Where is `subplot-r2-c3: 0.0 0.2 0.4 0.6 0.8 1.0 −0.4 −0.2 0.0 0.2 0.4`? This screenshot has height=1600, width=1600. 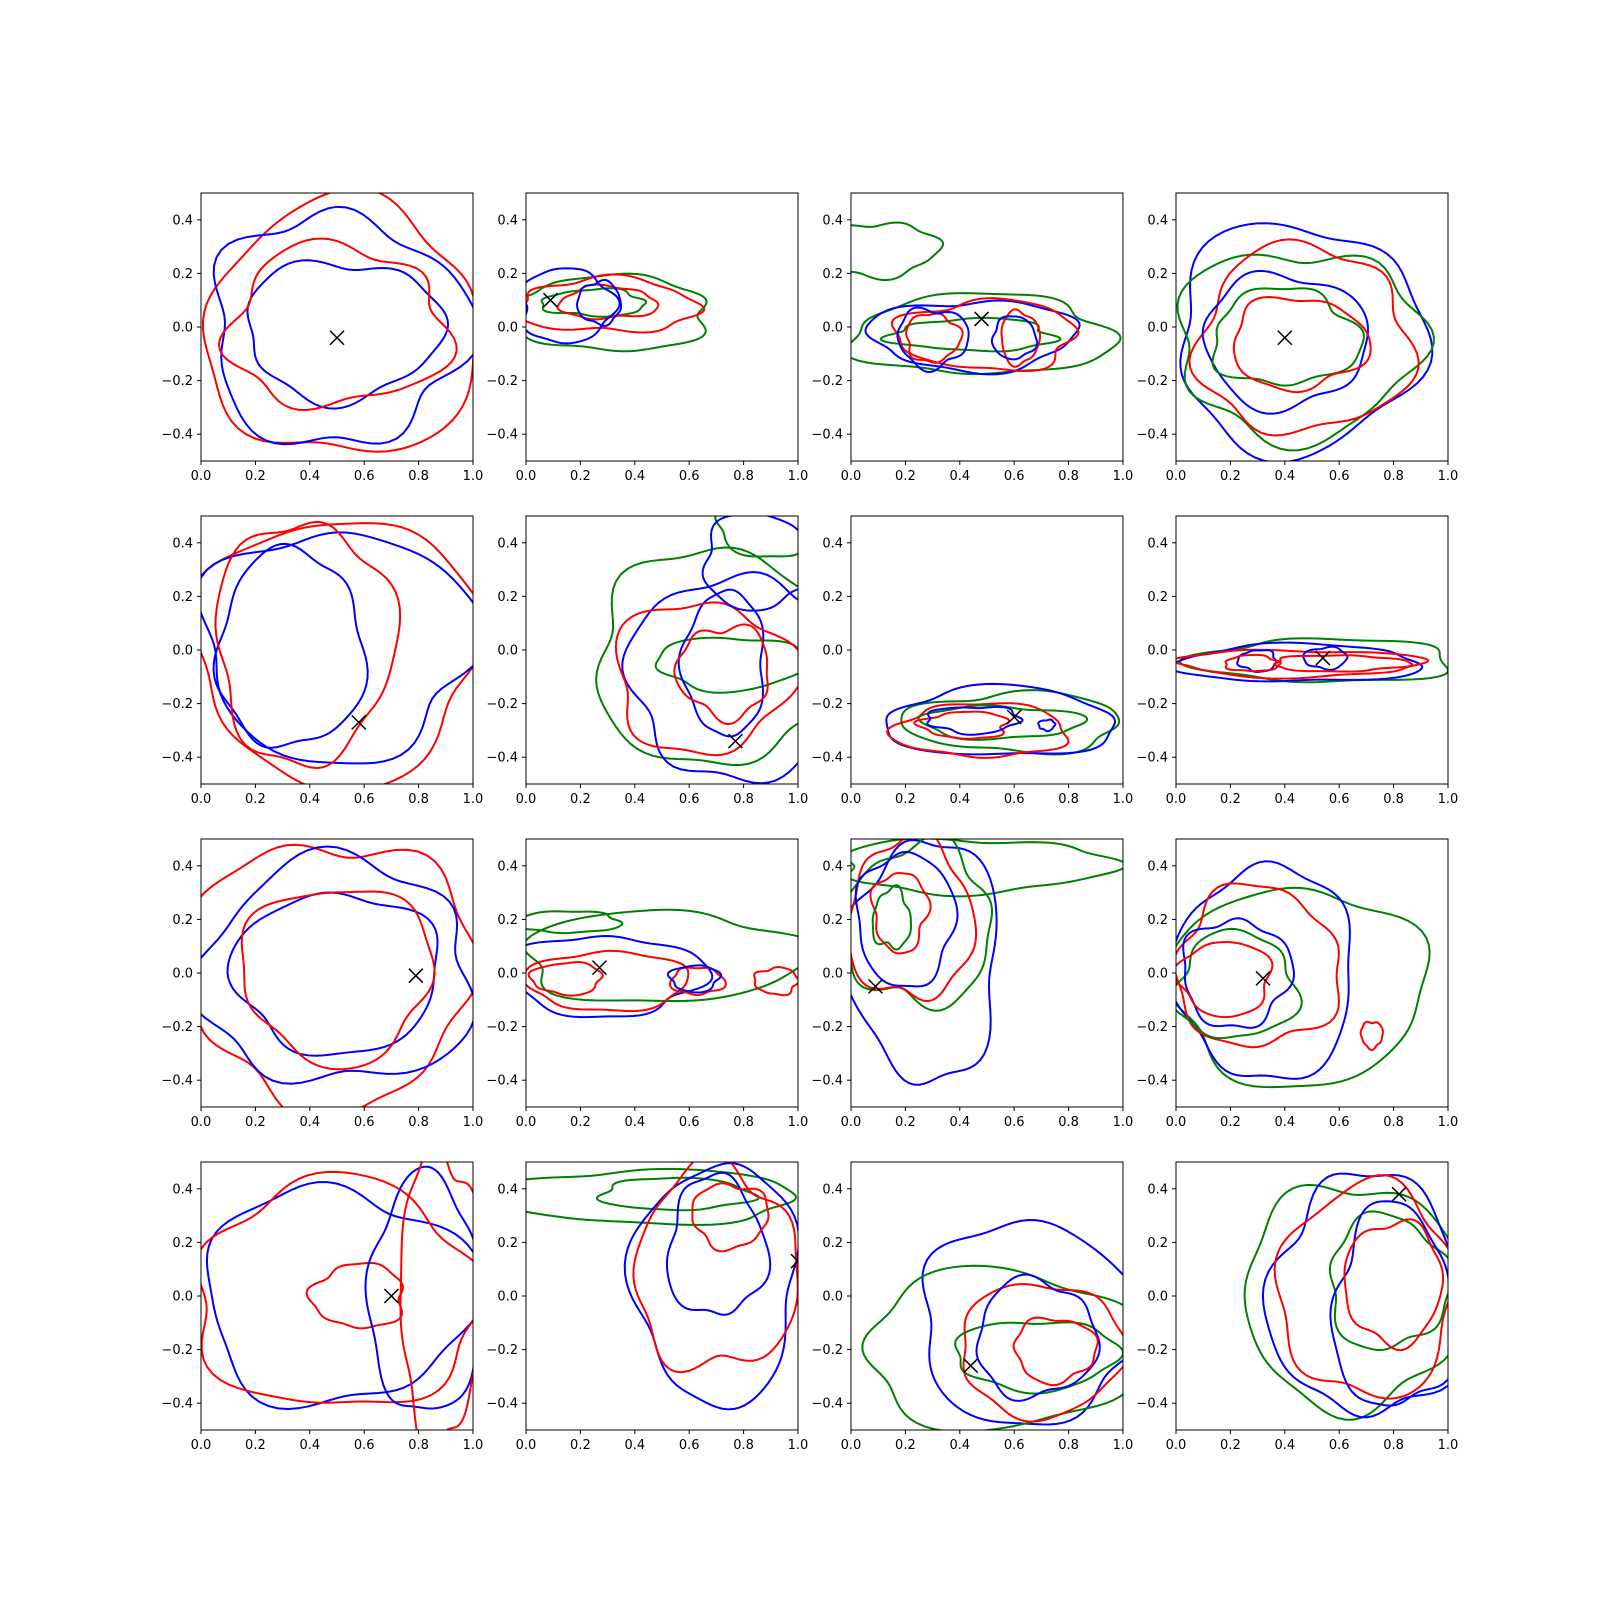 subplot-r2-c3: 0.0 0.2 0.4 0.6 0.8 1.0 −0.4 −0.2 0.0 0.2 0.4 is located at coordinates (972, 661).